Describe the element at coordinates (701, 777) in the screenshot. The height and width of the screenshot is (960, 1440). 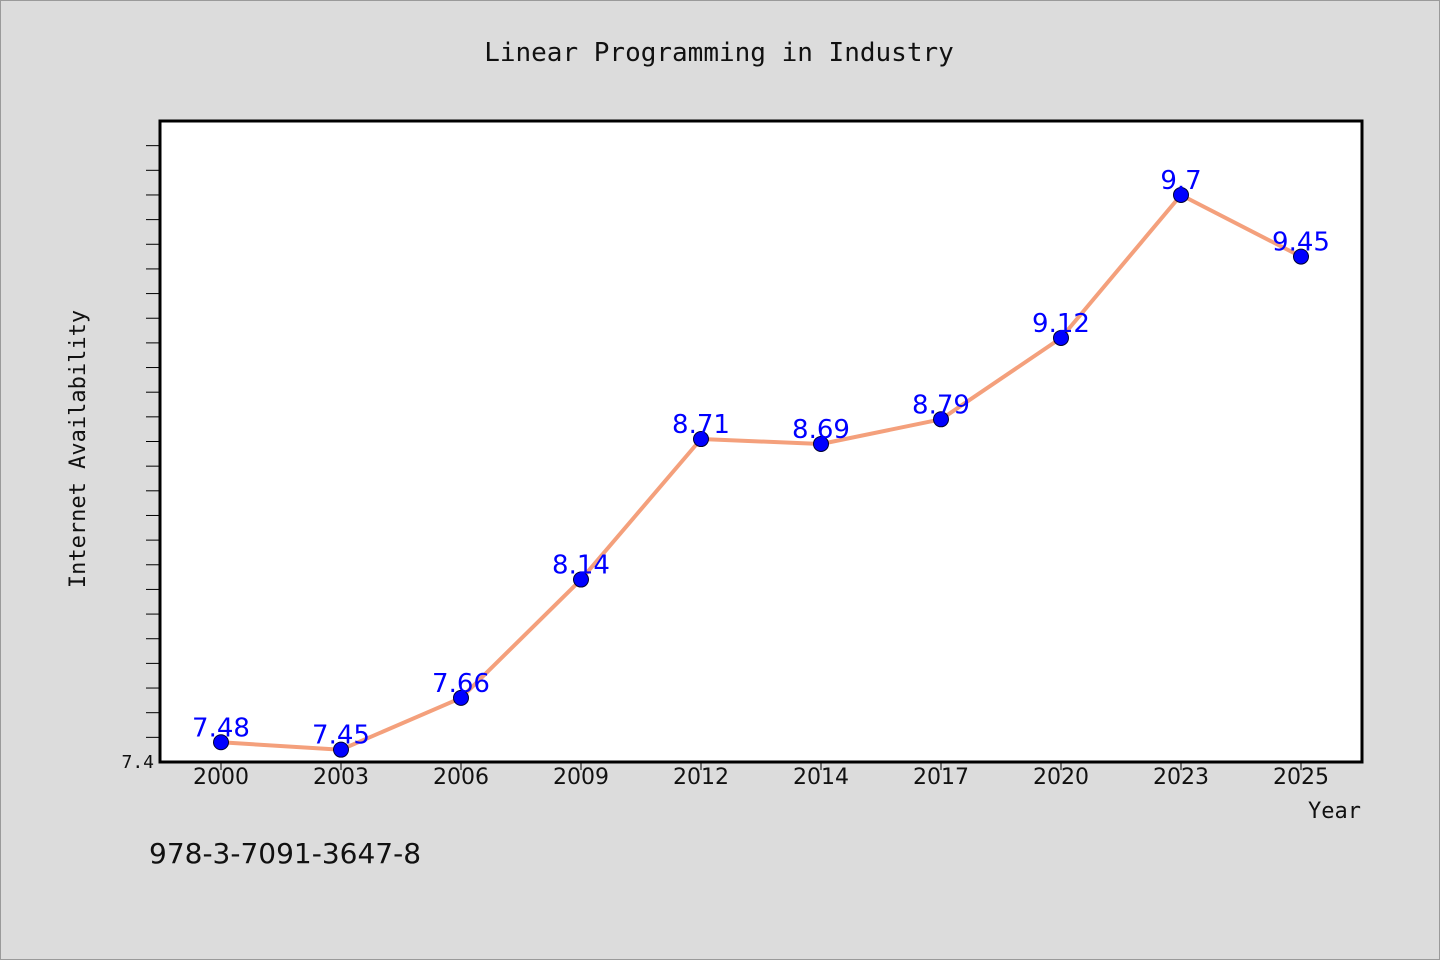
I see `x-tick-label: 2012` at that location.